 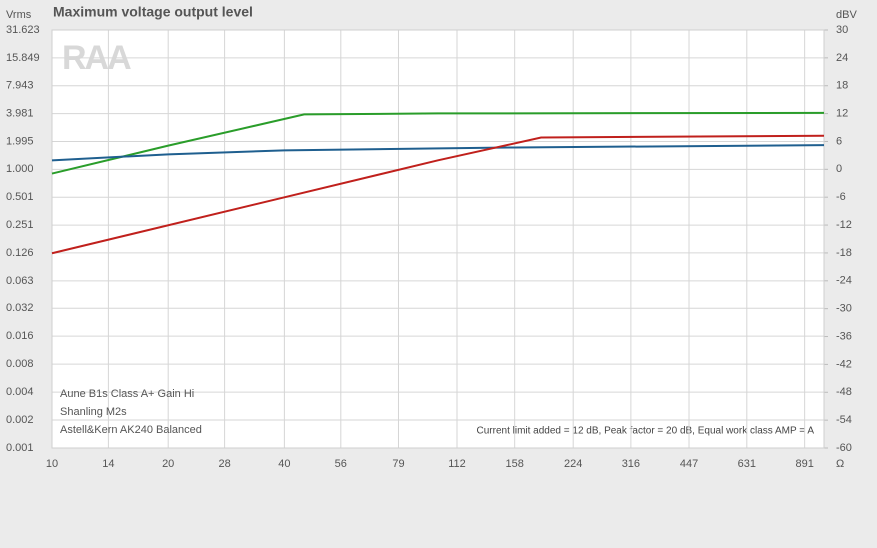 What do you see at coordinates (839, 169) in the screenshot?
I see `y2-tick-label: 0` at bounding box center [839, 169].